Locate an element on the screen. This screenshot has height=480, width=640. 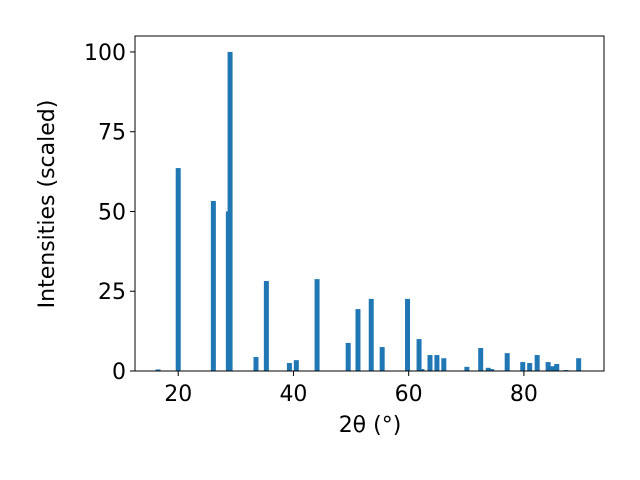
y-tick-label: 0 is located at coordinates (119, 372).